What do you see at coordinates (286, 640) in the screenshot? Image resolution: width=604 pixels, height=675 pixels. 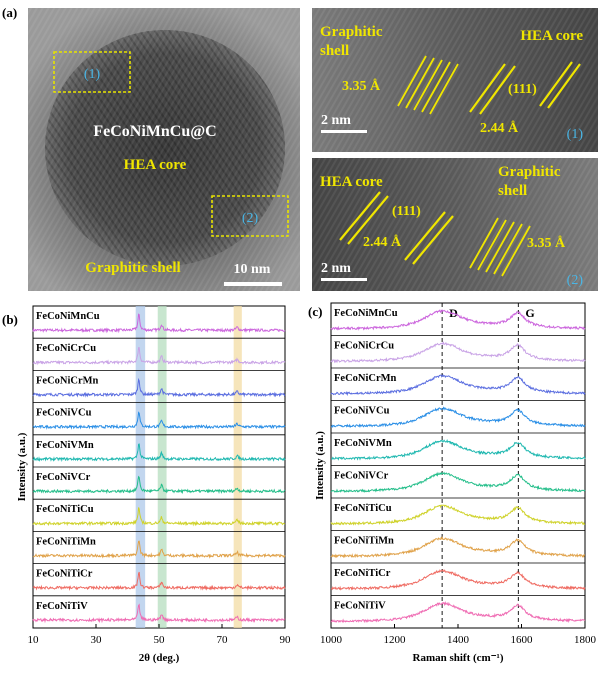 I see `x-tick-label: 90` at bounding box center [286, 640].